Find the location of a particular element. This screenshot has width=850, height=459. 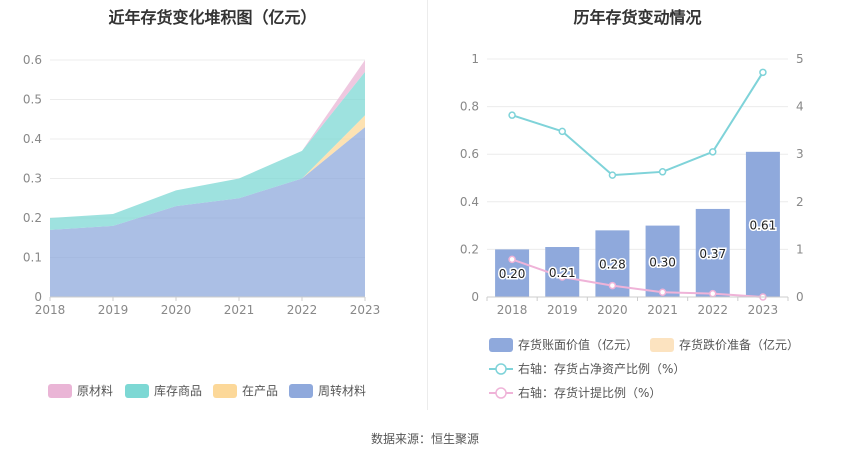

bar-data-label: 0.21 is located at coordinates (562, 273).